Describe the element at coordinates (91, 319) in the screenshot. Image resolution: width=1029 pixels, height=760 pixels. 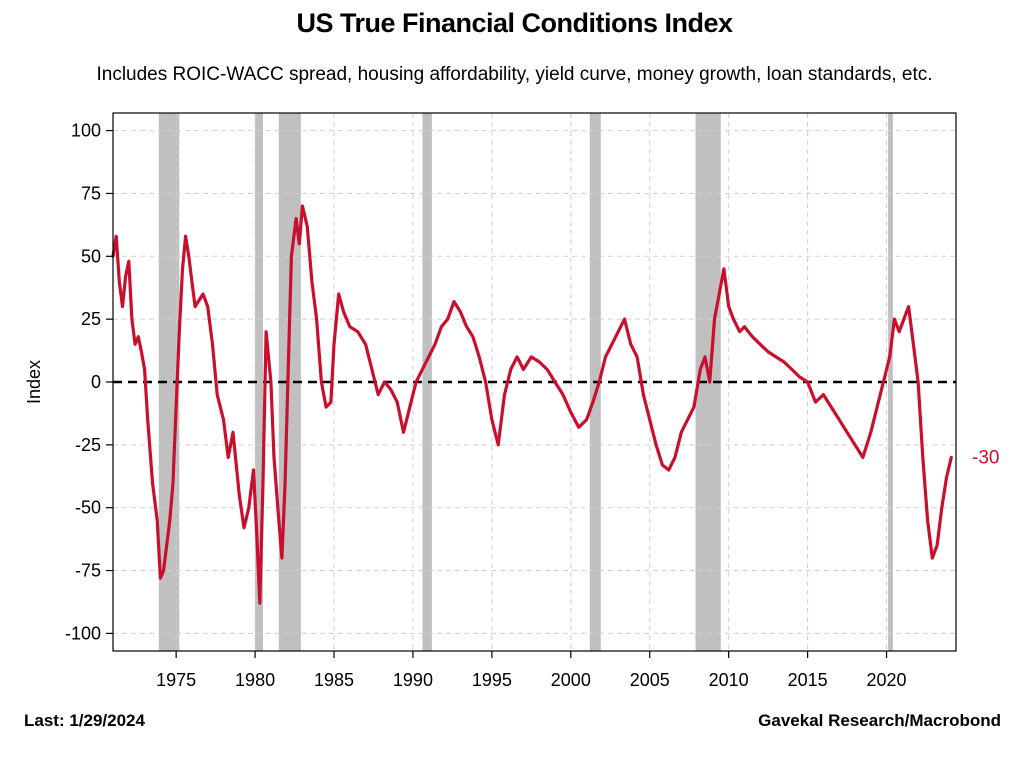
I see `y-tick-label: 25` at that location.